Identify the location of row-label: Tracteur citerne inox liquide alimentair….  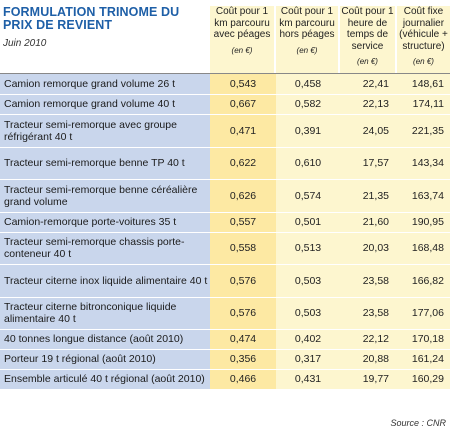
(105, 281).